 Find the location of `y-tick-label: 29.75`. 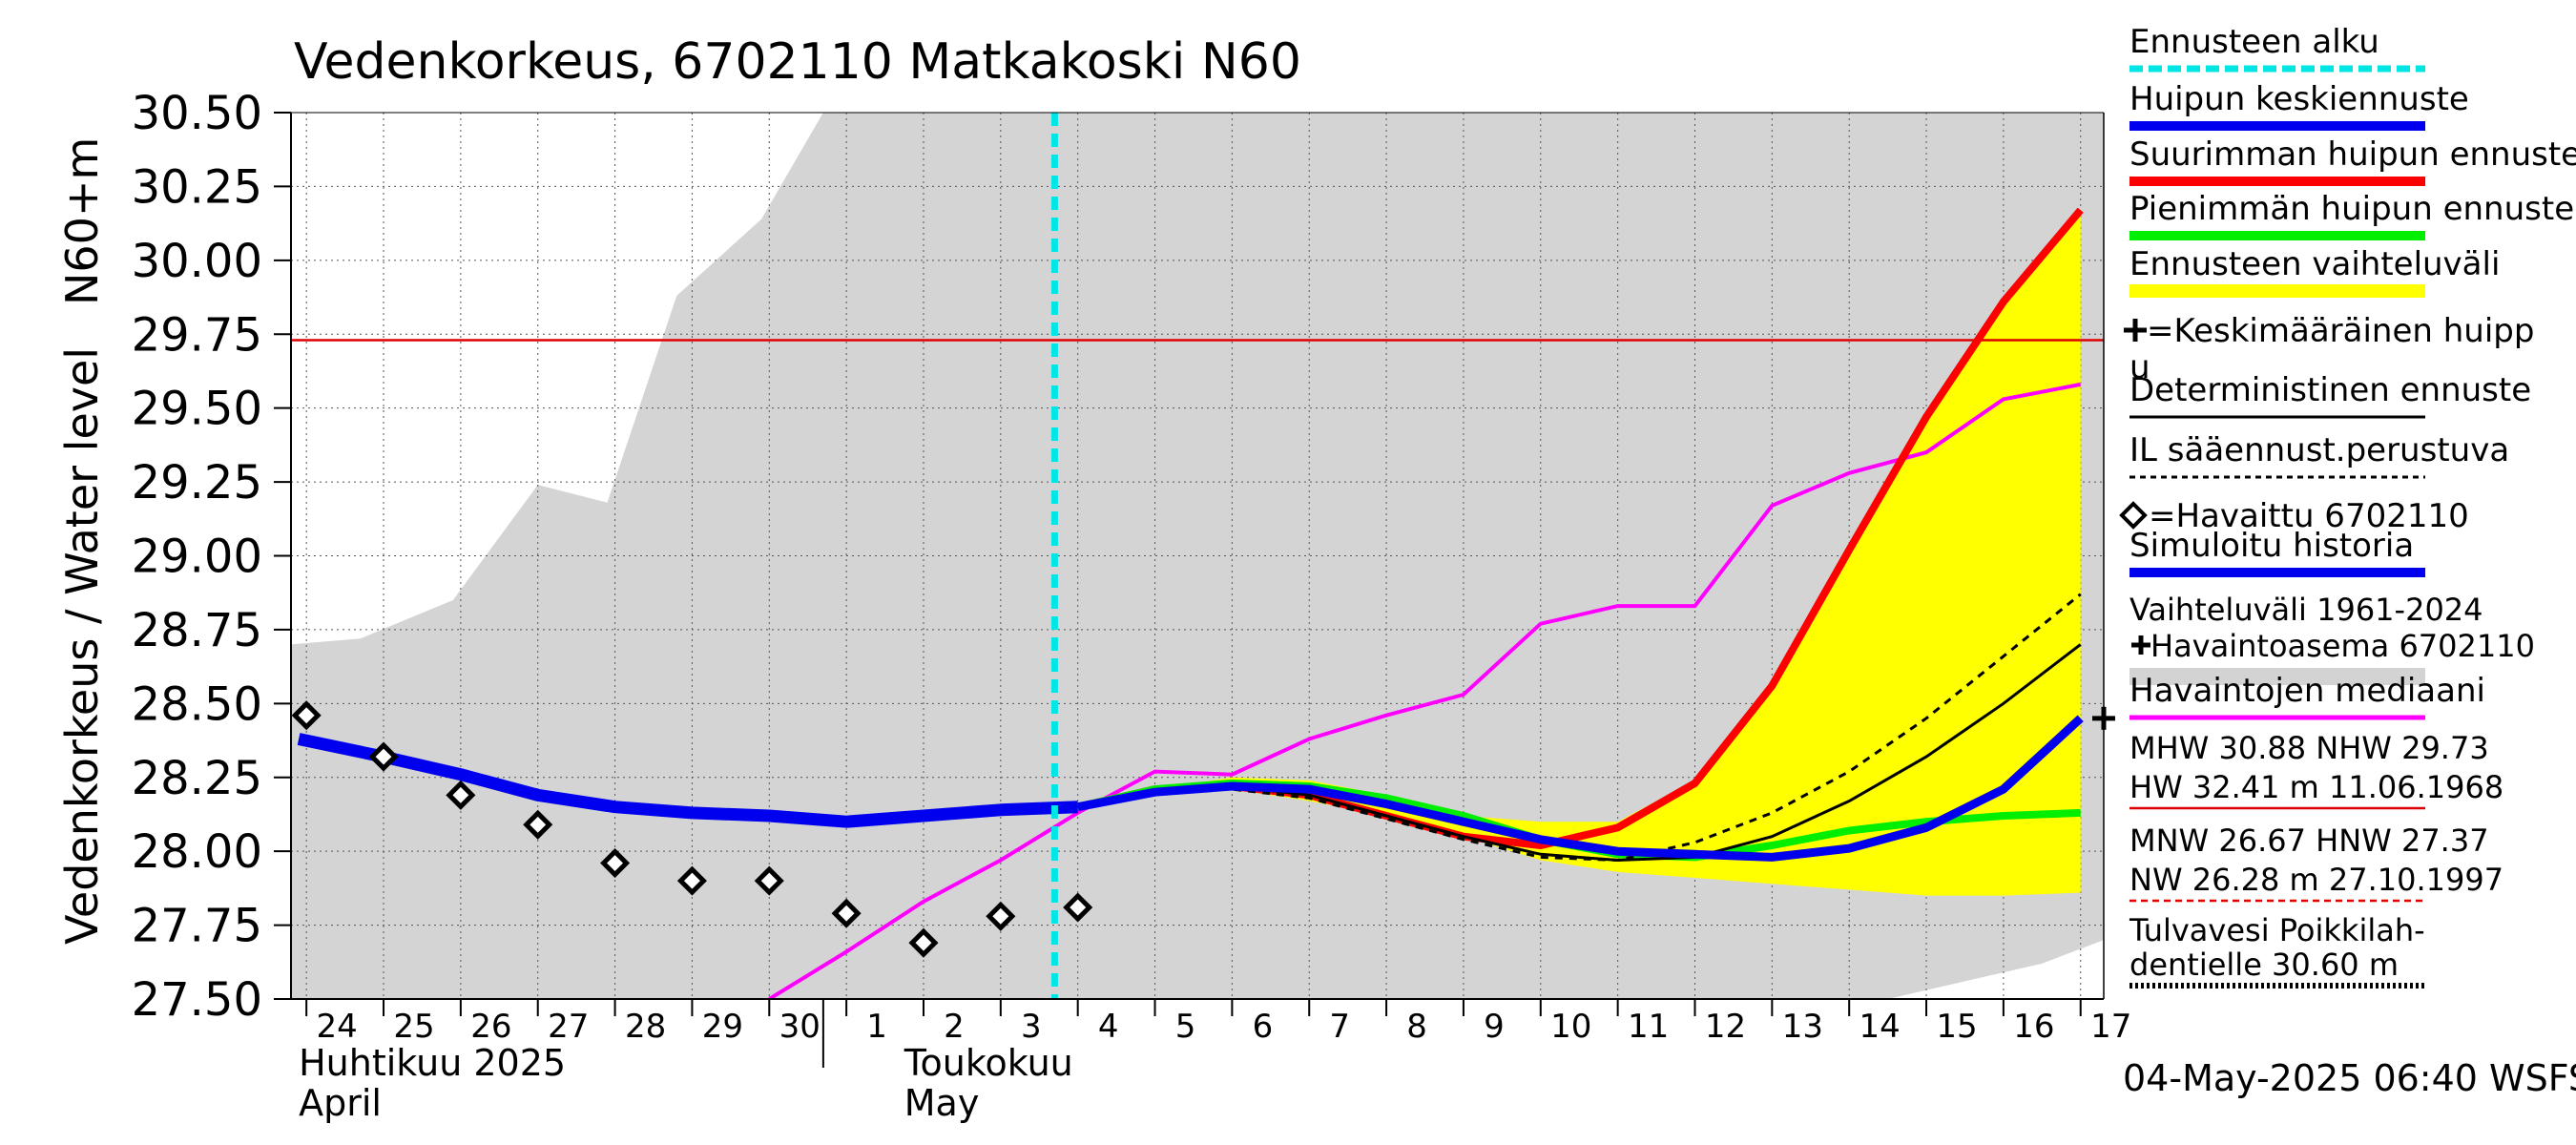

y-tick-label: 29.75 is located at coordinates (197, 335).